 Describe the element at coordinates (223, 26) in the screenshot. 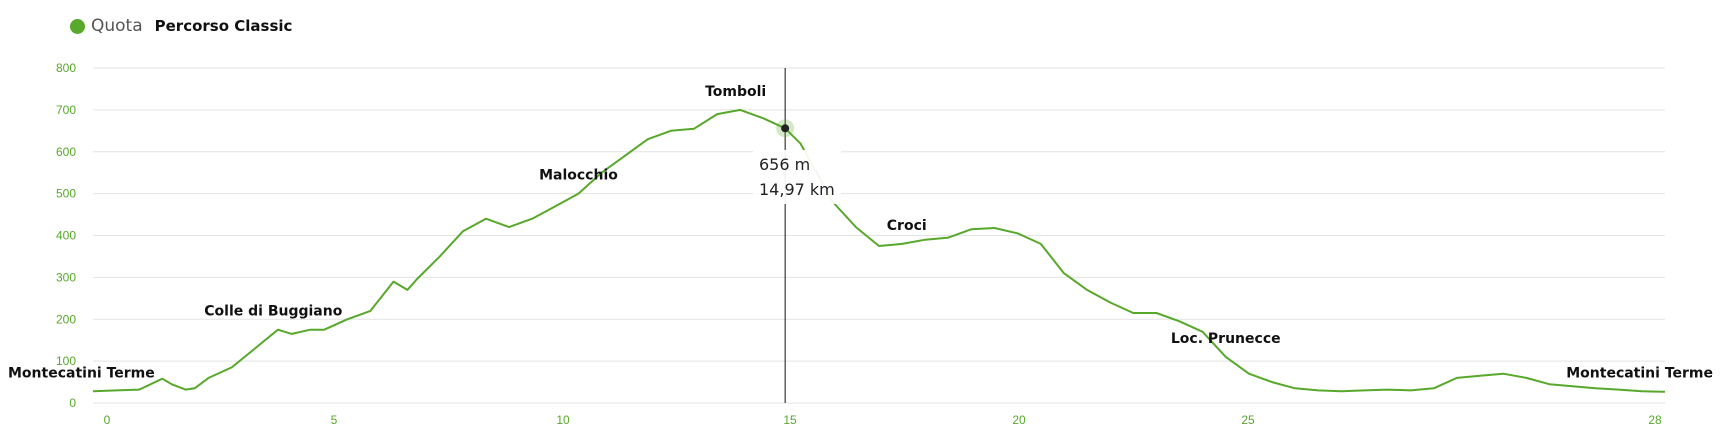

I see `legend-route-name: Percorso Classic` at that location.